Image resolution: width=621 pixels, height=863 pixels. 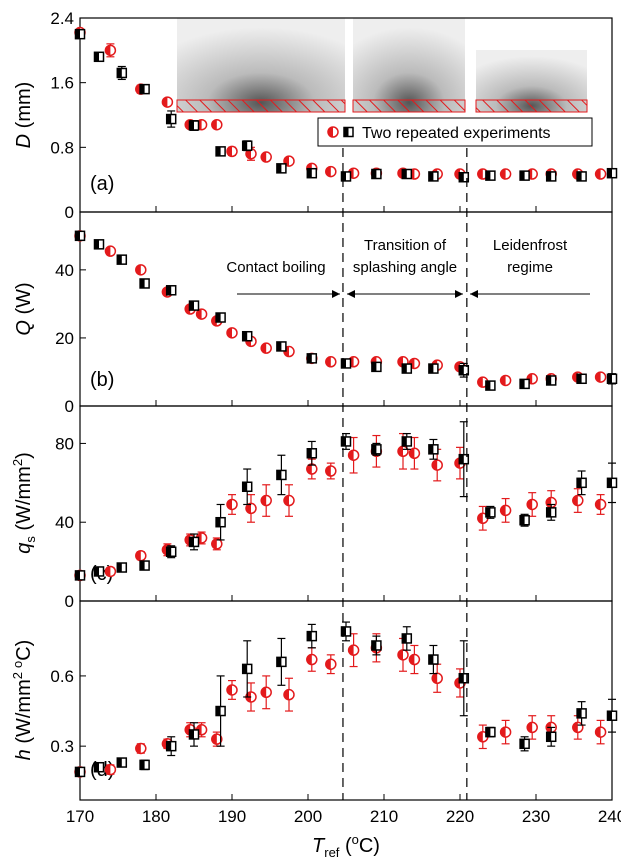 What do you see at coordinates (530, 267) in the screenshot?
I see `annotation: regime` at bounding box center [530, 267].